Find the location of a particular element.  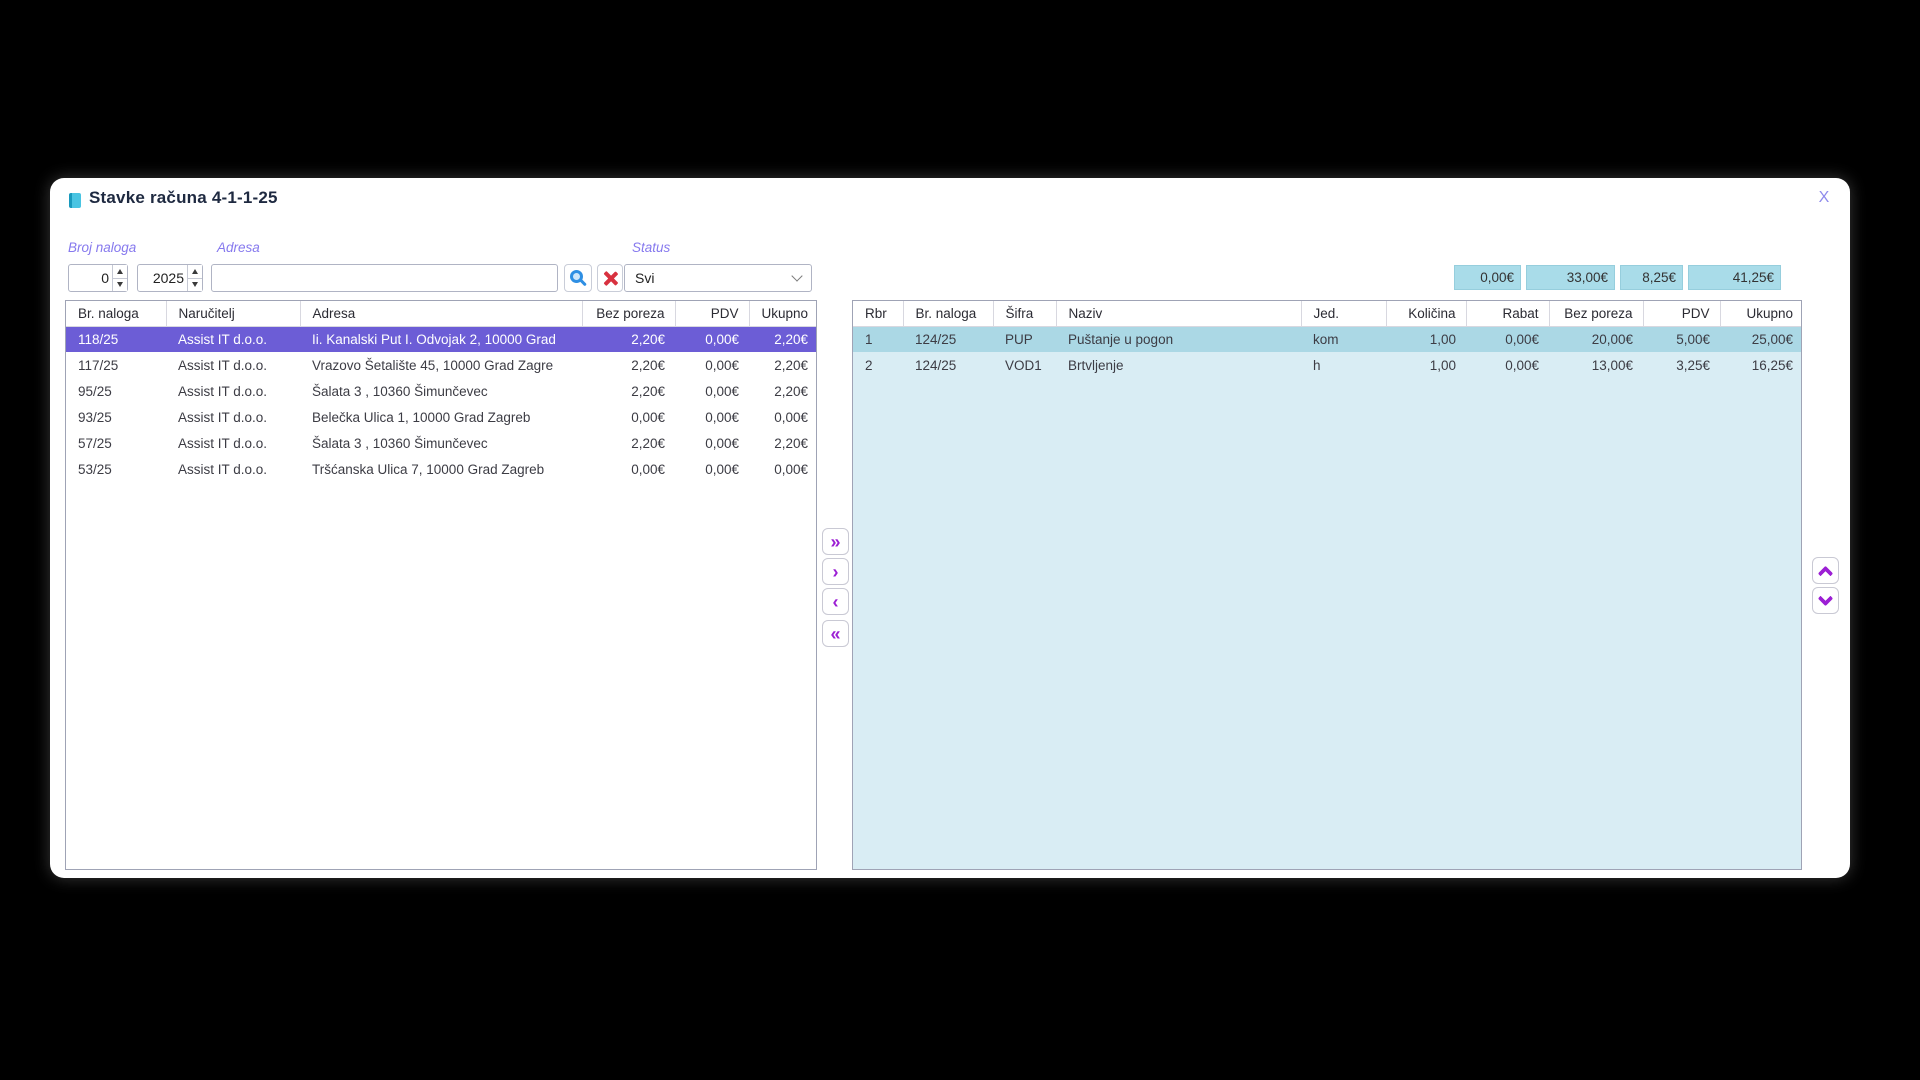

double-chevron-left-icon: « is located at coordinates (835, 633).